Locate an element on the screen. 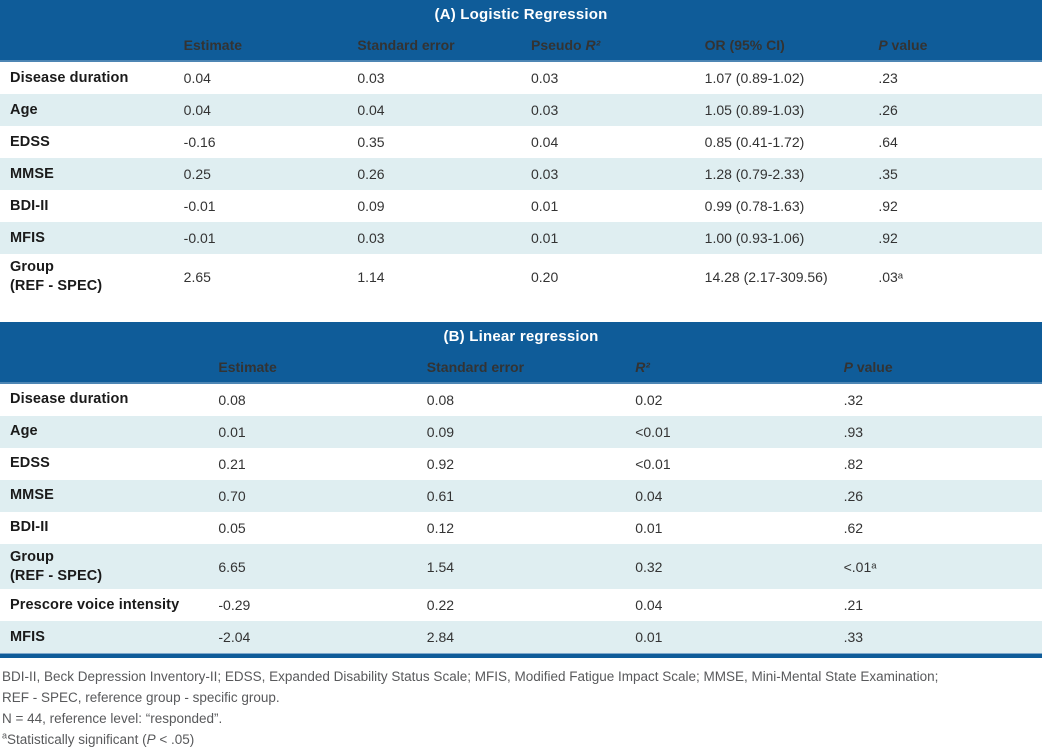 The image size is (1042, 756). row-label: Prescore voice intensity is located at coordinates (95, 604).